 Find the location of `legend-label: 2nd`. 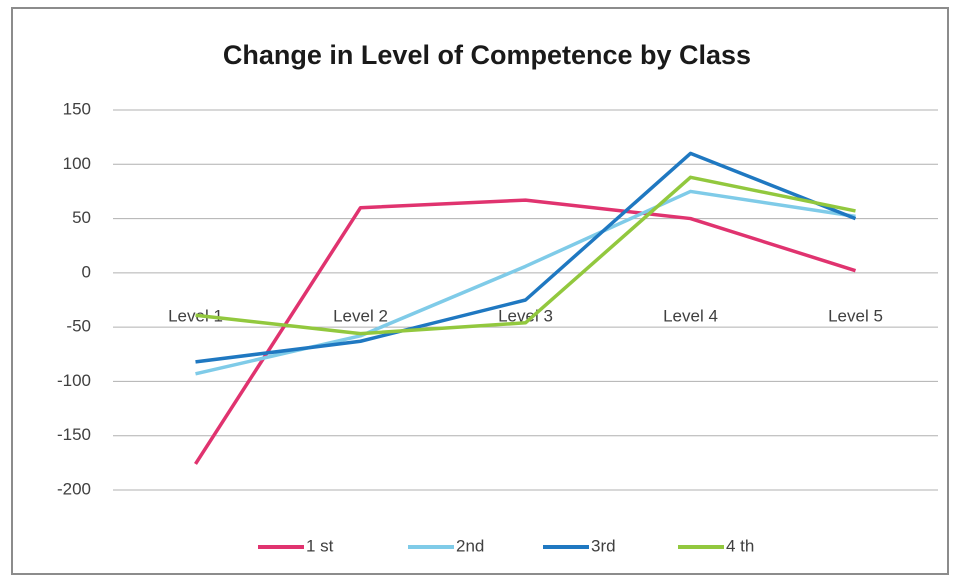

legend-label: 2nd is located at coordinates (470, 545).